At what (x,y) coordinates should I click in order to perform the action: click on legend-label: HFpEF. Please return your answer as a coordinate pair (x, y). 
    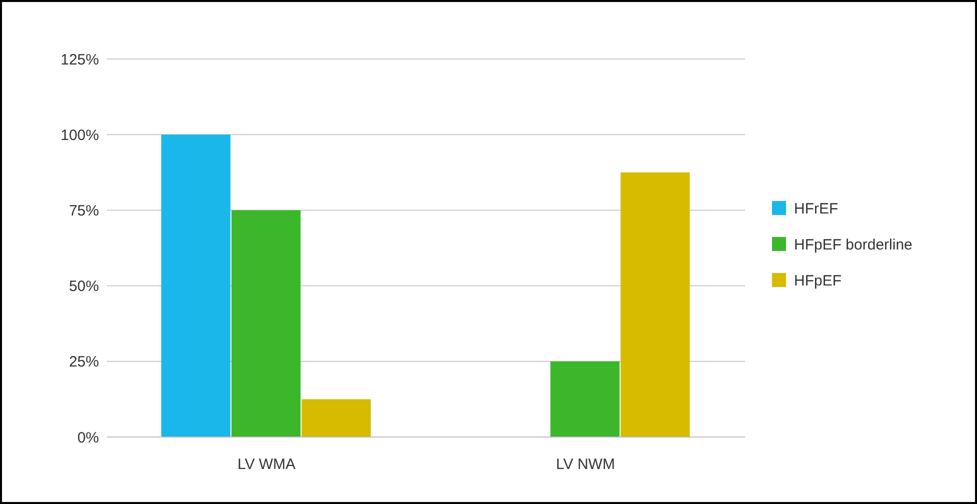
    Looking at the image, I should click on (818, 281).